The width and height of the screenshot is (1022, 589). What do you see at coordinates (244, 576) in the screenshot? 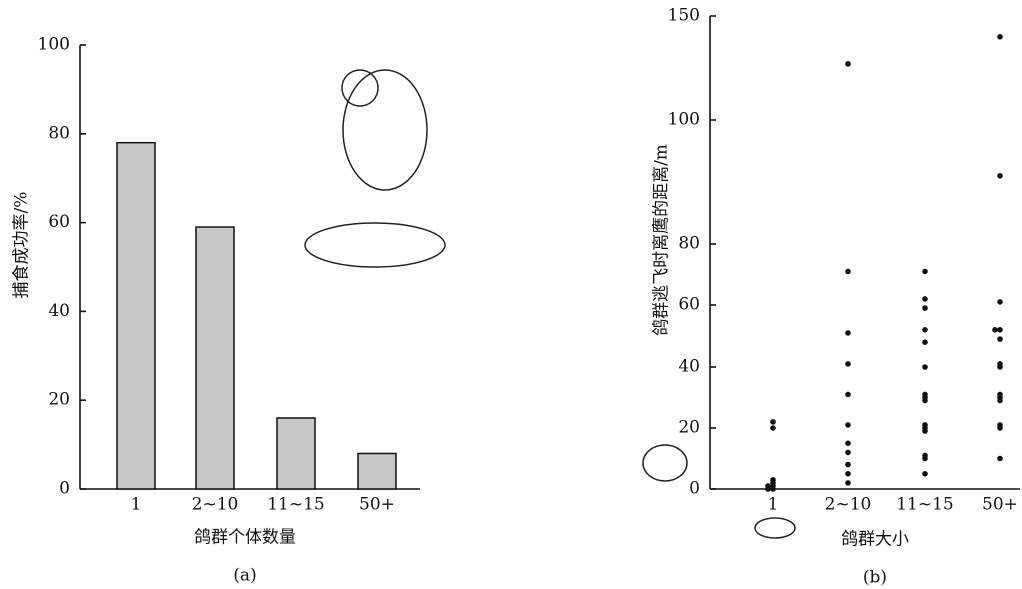
I see `caption: (a)` at bounding box center [244, 576].